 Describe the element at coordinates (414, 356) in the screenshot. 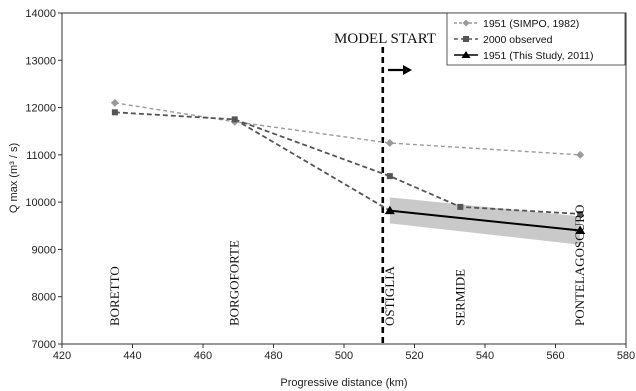

I see `x-tick-label: 520` at that location.